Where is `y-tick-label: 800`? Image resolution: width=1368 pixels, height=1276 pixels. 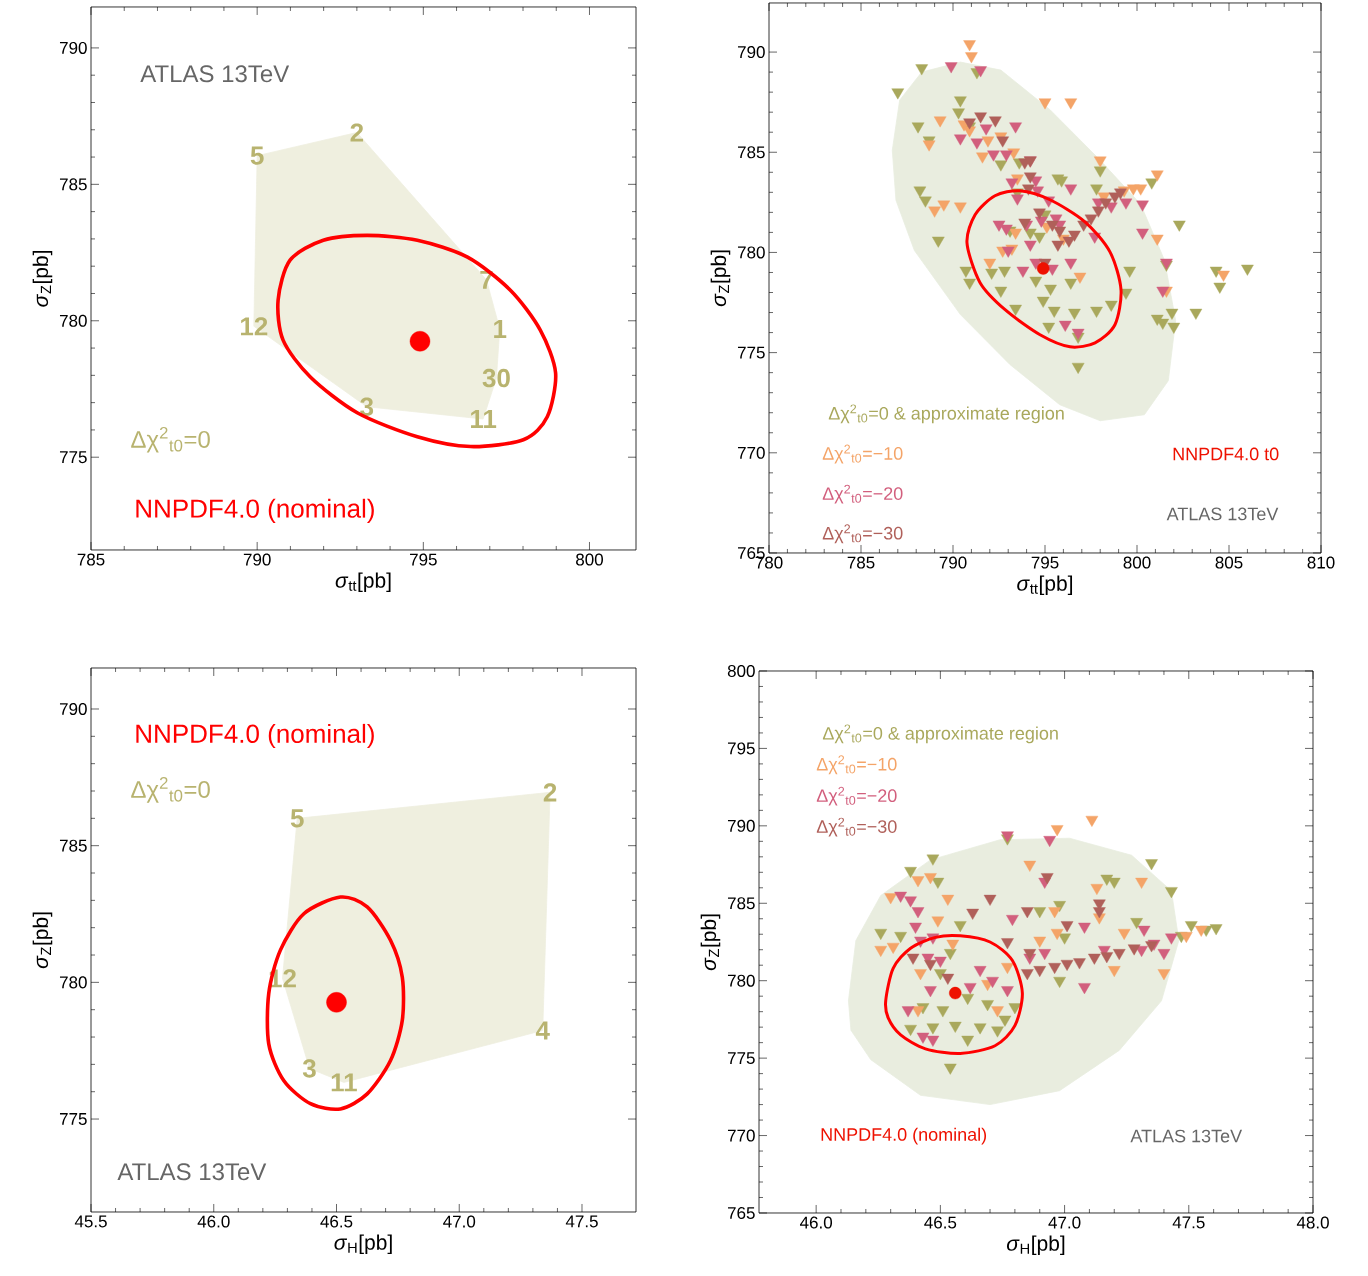 y-tick-label: 800 is located at coordinates (741, 671).